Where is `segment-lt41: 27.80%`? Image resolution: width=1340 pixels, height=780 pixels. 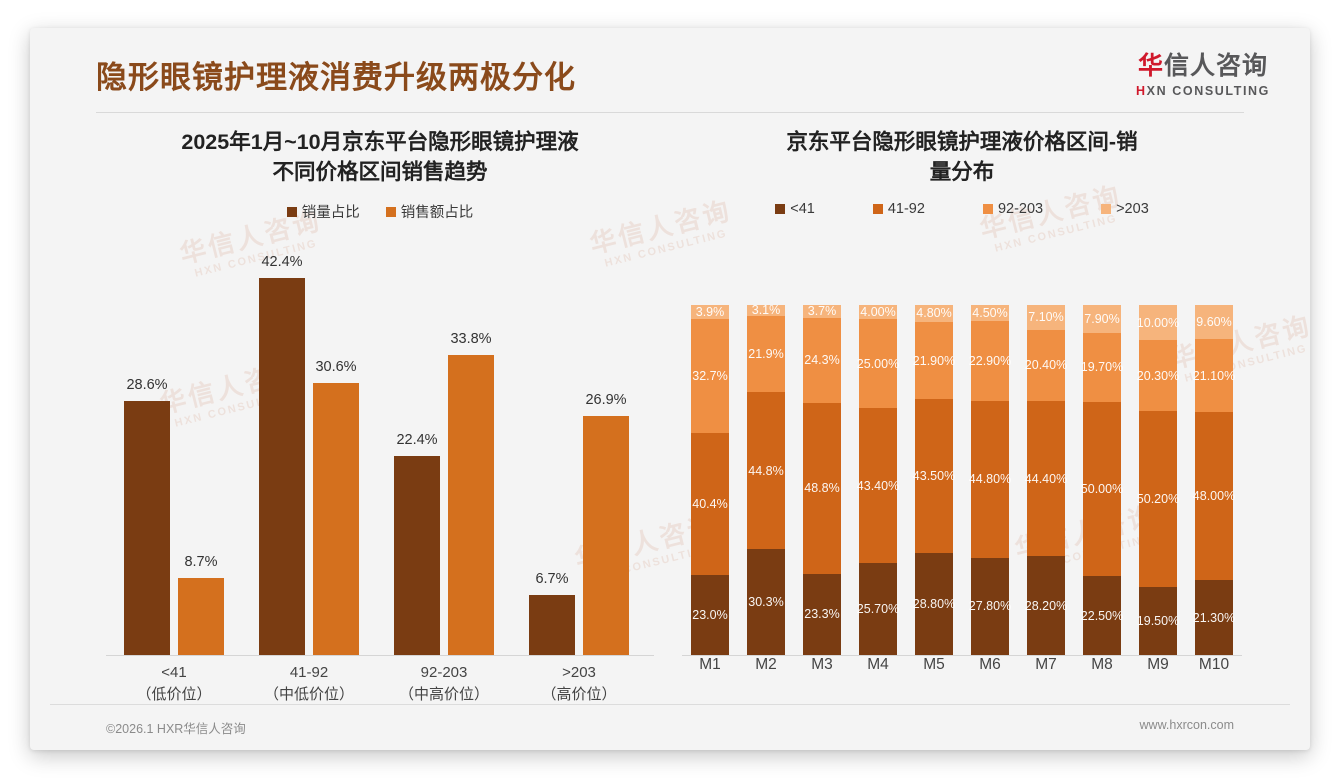 segment-lt41: 27.80% is located at coordinates (990, 606).